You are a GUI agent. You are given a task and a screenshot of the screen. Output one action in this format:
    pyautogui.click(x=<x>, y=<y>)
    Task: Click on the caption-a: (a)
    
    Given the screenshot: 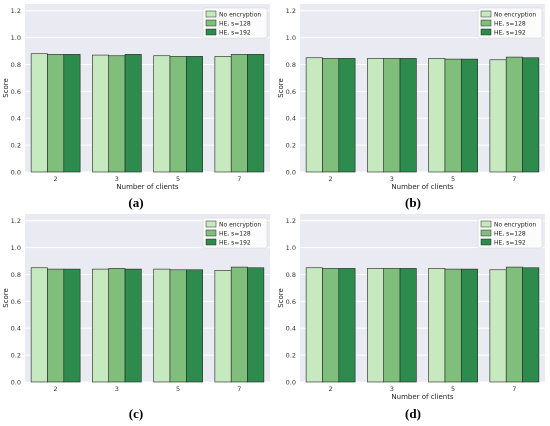 What is the action you would take?
    pyautogui.click(x=136, y=202)
    